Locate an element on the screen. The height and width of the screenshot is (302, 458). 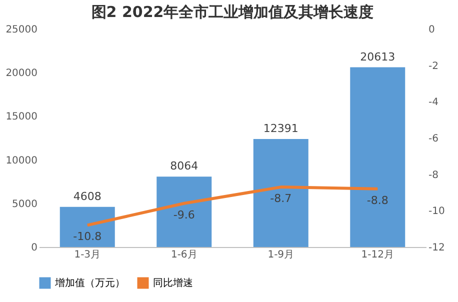
data-label: -8.7 is located at coordinates (281, 199).